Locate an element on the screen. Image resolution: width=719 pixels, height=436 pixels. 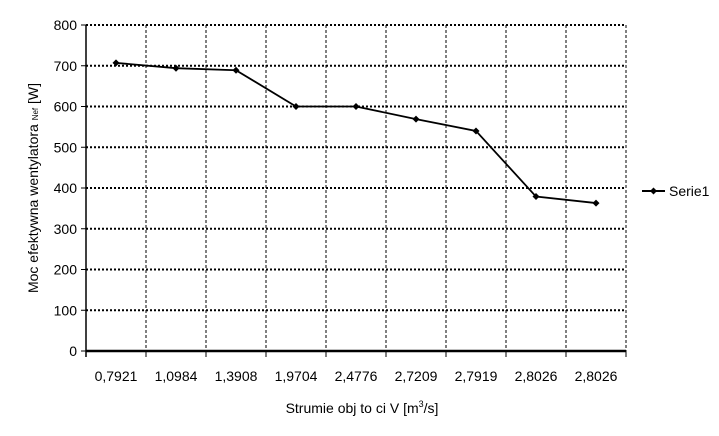
x-tick-label: 2,7919 is located at coordinates (476, 376).